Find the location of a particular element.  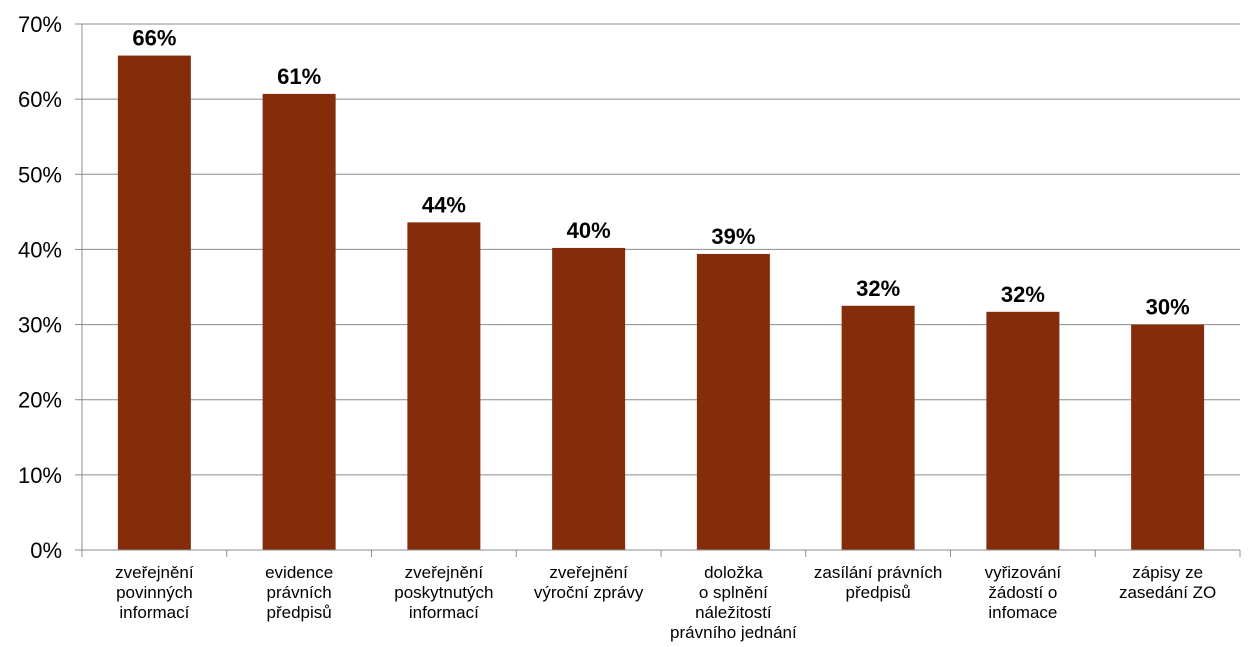

y-tick-label: 50% is located at coordinates (40, 174).